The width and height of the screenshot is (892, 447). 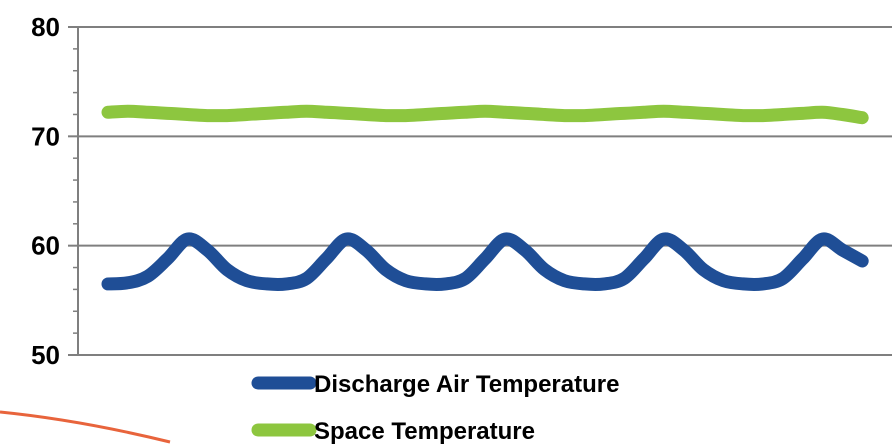 I want to click on y-tick-label: 80, so click(x=45, y=27).